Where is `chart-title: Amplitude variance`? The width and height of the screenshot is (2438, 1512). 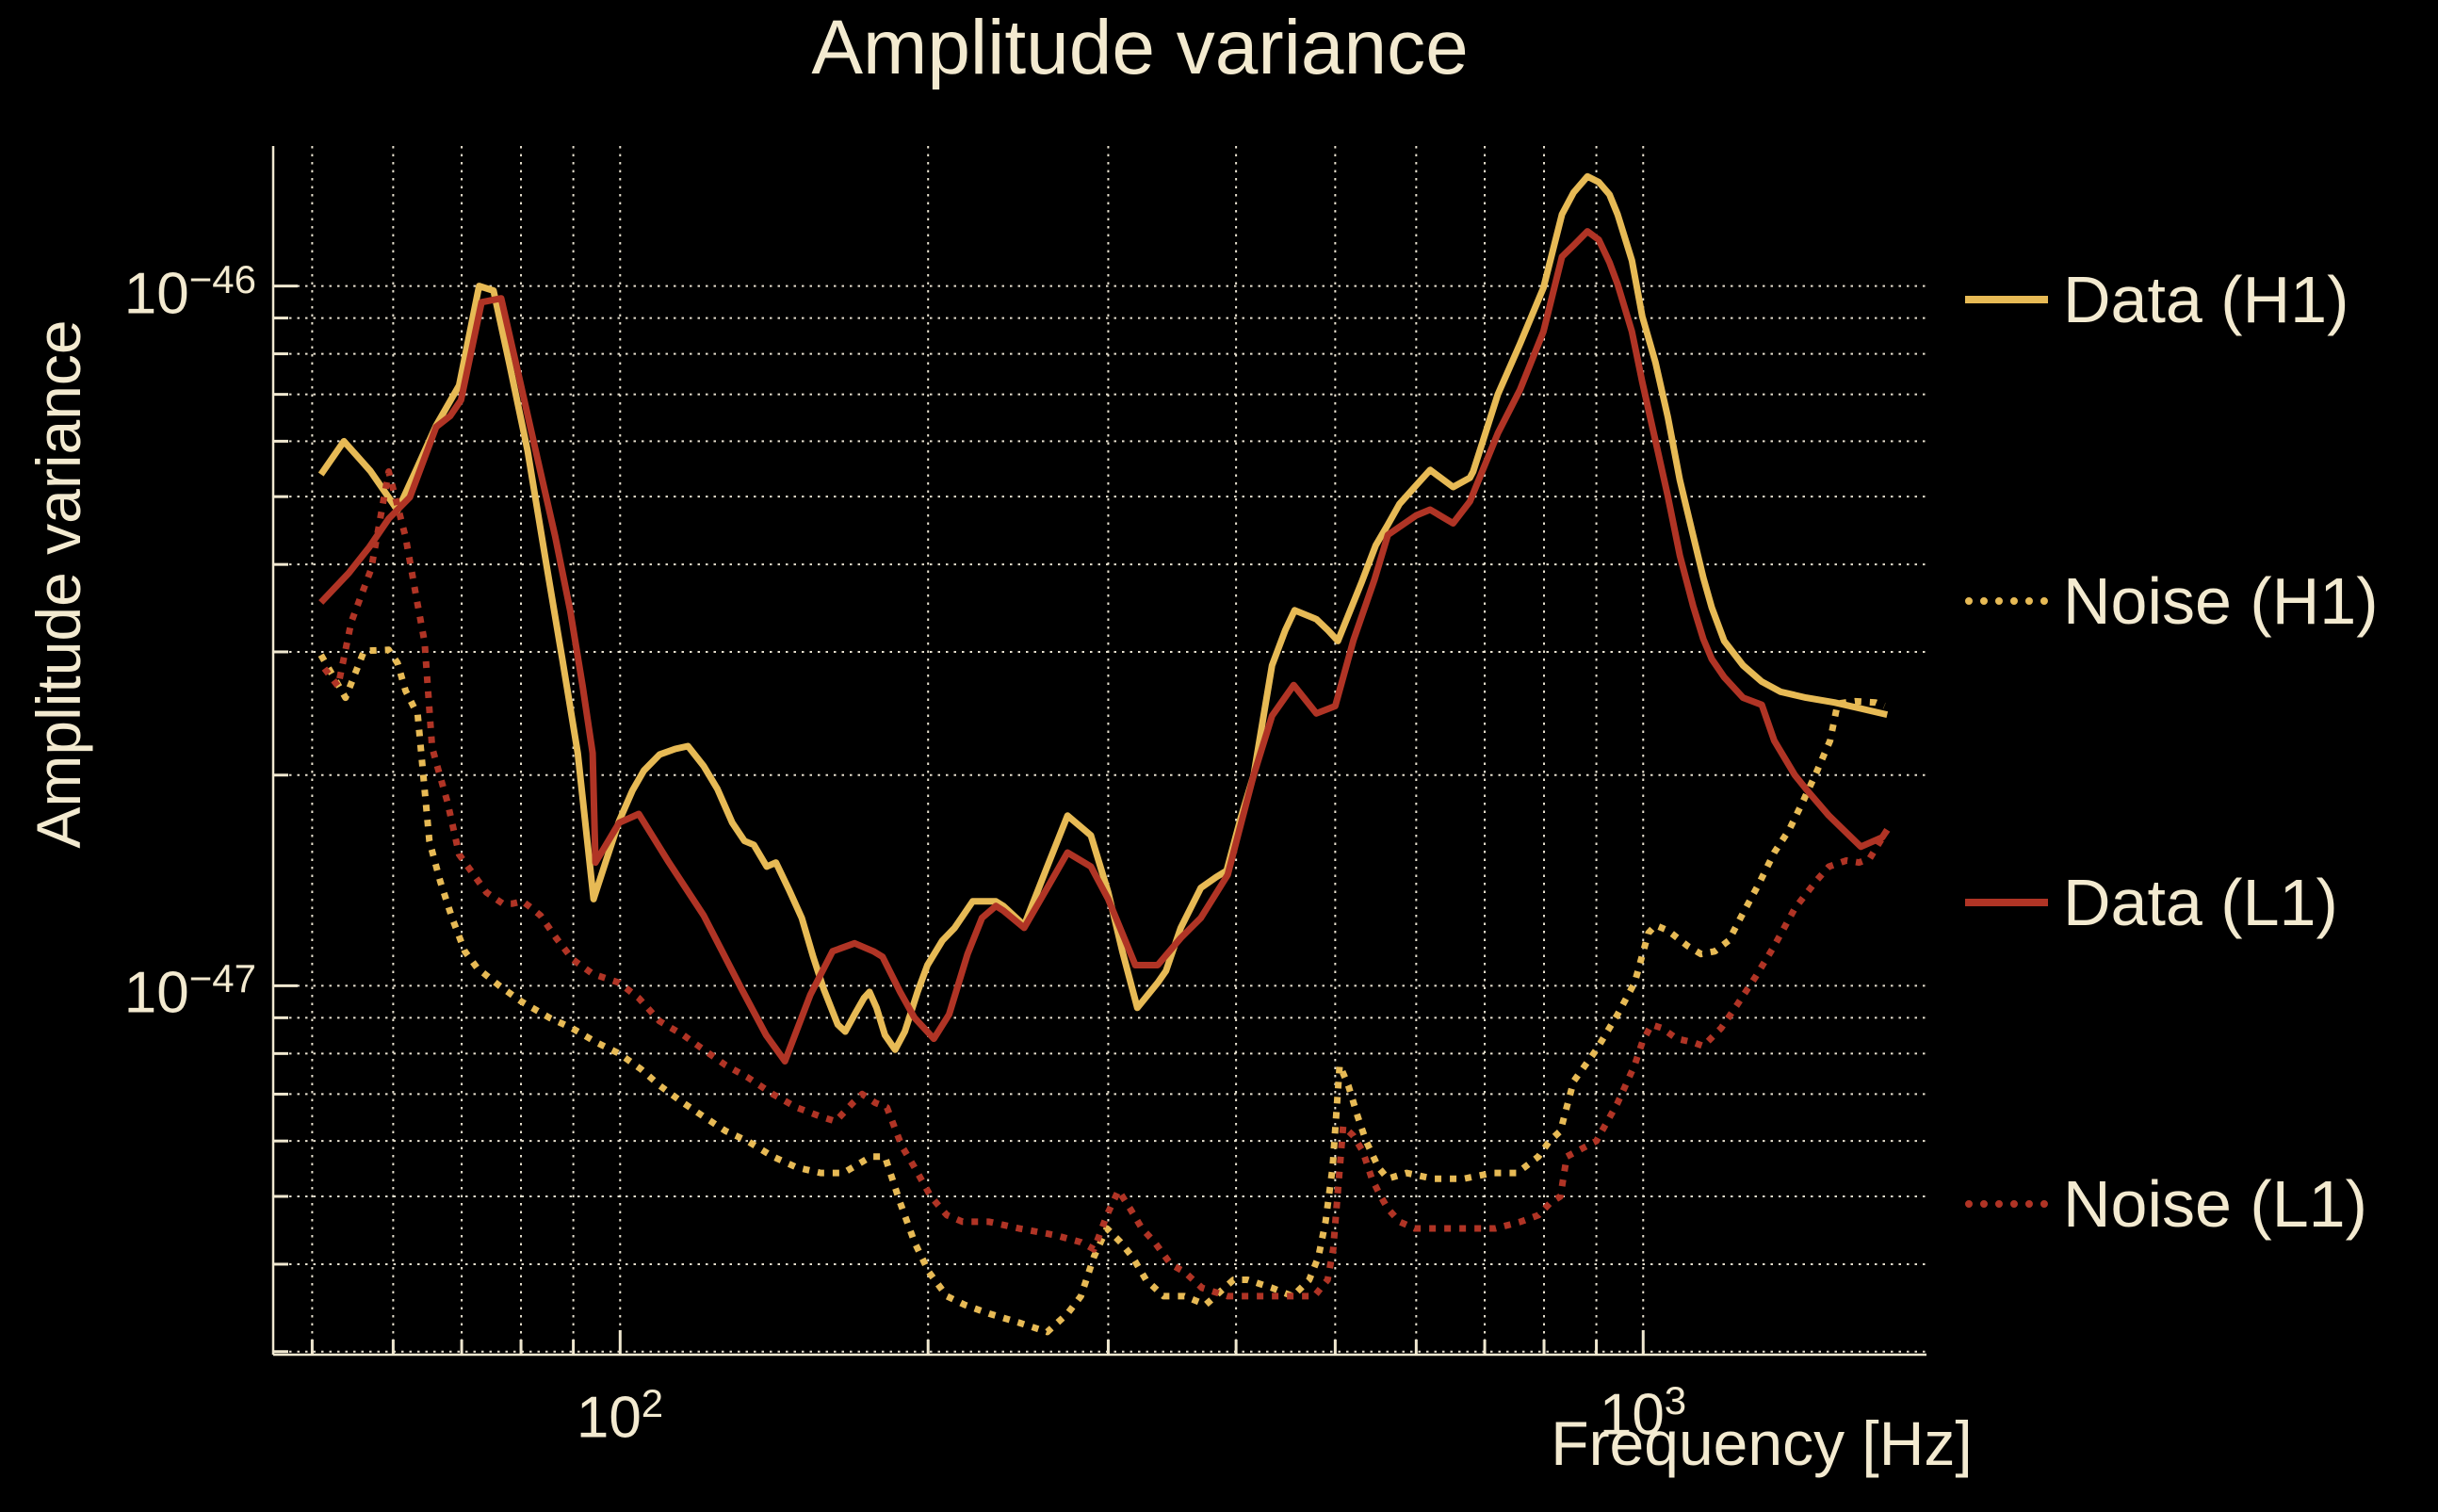
chart-title: Amplitude variance is located at coordinates (1140, 47).